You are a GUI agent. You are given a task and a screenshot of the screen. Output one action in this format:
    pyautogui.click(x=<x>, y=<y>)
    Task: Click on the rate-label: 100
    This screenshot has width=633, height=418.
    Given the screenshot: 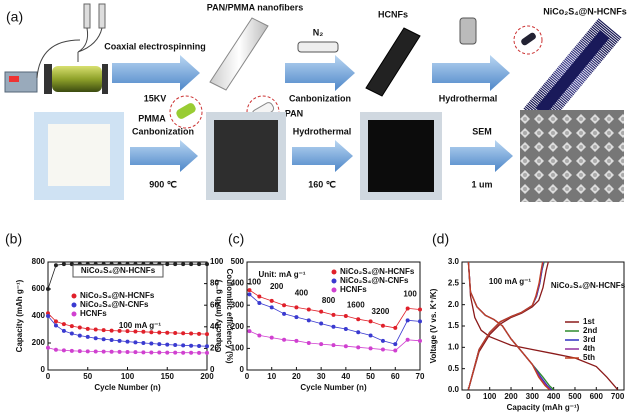 What is the action you would take?
    pyautogui.click(x=255, y=282)
    